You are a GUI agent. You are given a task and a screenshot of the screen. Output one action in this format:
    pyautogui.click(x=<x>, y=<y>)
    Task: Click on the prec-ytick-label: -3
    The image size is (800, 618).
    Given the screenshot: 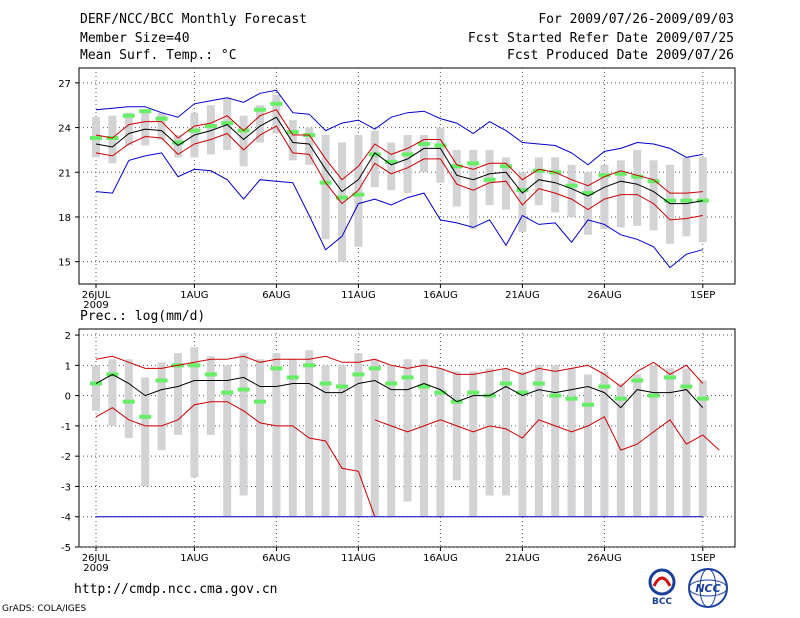 What is the action you would take?
    pyautogui.click(x=66, y=487)
    